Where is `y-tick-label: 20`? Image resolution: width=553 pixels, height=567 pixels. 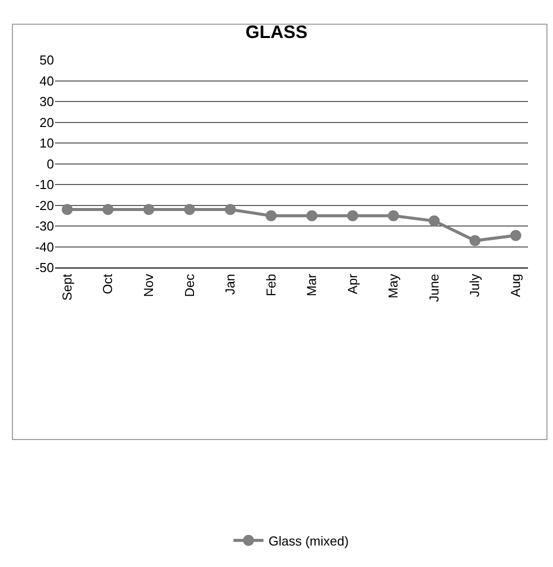 y-tick-label: 20 is located at coordinates (47, 122).